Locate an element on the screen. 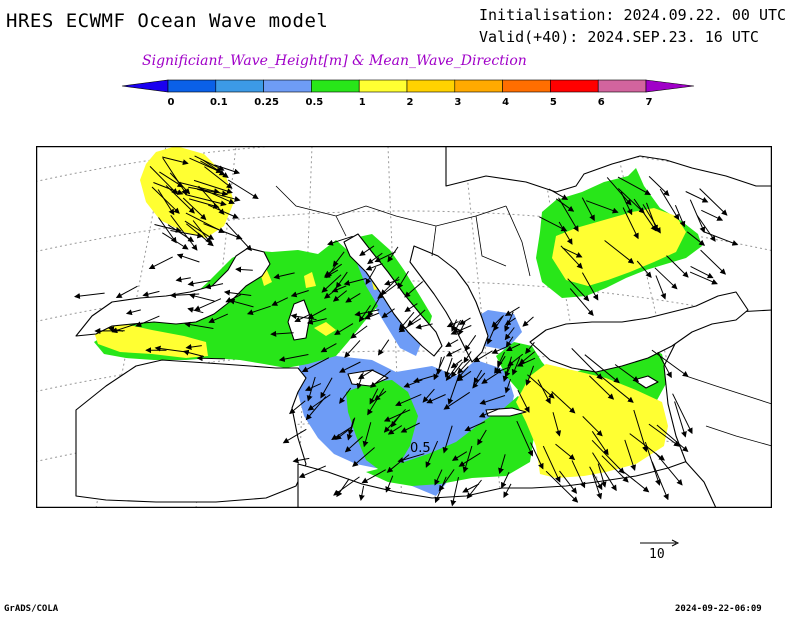 This screenshot has height=618, width=800. legend-tick-label: 0 is located at coordinates (171, 102).